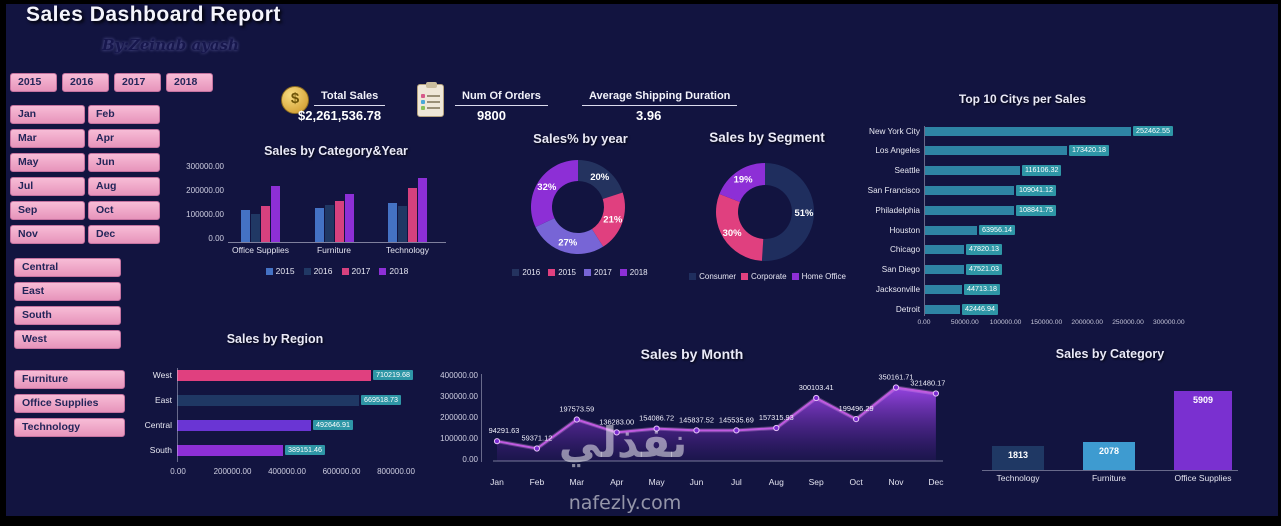  Describe the element at coordinates (1109, 456) in the screenshot. I see `c7-bar-furniture: 2078` at that location.